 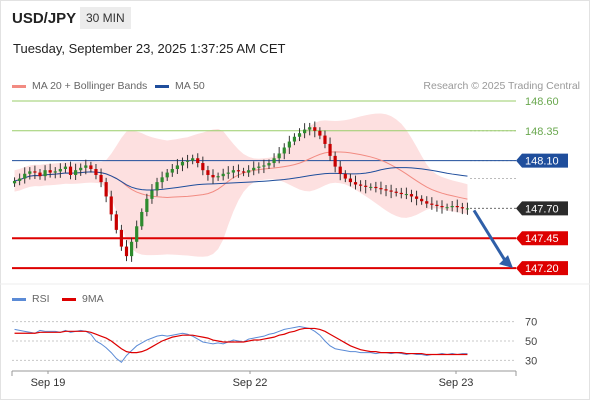 What do you see at coordinates (105, 18) in the screenshot?
I see `interval-badge: 30 MIN` at bounding box center [105, 18].